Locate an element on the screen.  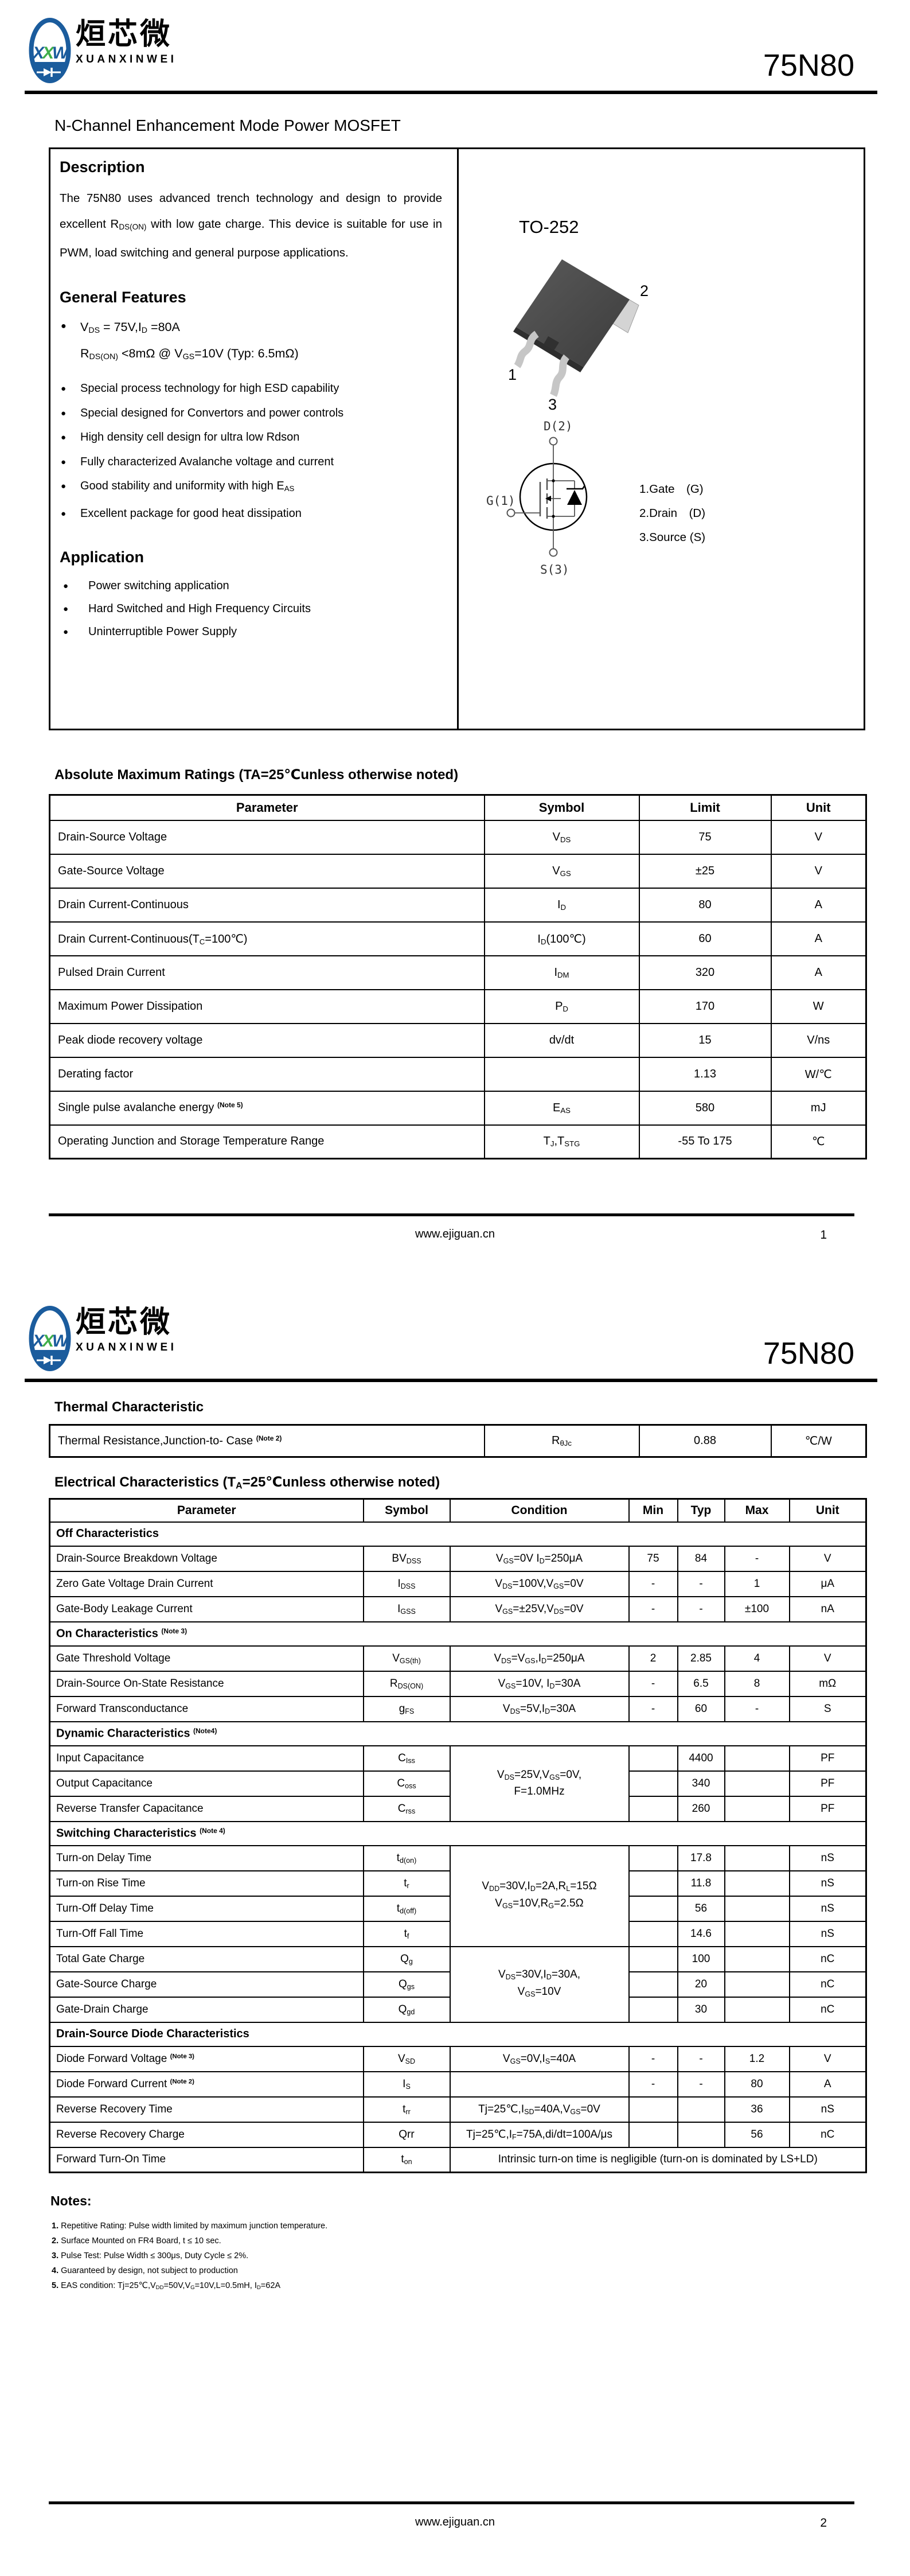
general-features-heading: General Features is located at coordinates (123, 297).